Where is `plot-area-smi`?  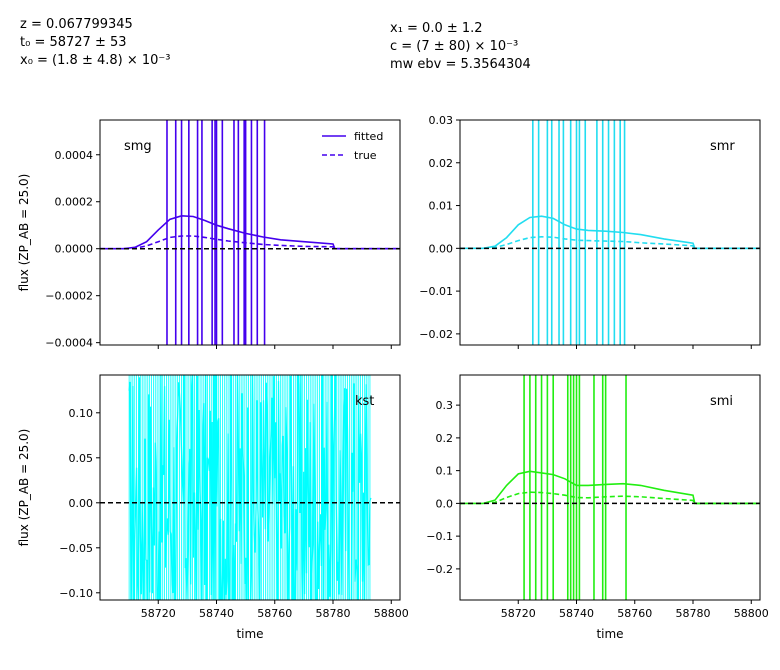
plot-area-smi is located at coordinates (610, 487).